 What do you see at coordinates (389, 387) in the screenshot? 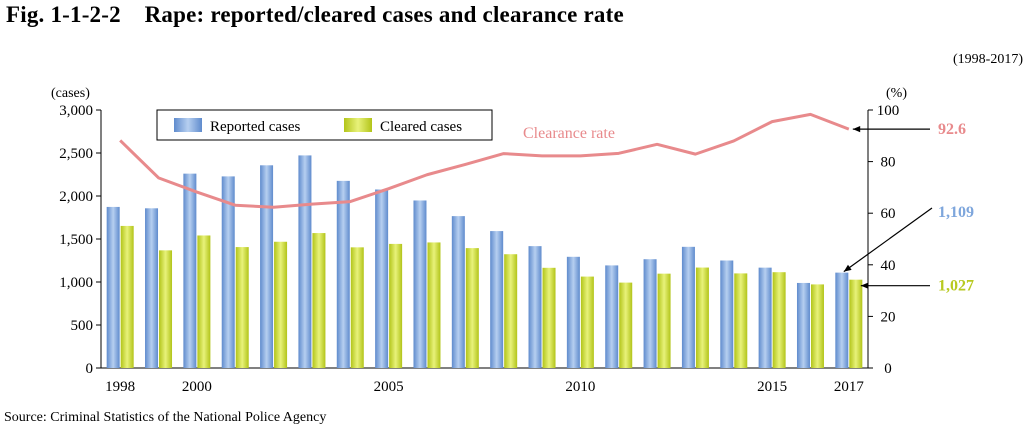
I see `x-tick-label: 2005` at bounding box center [389, 387].